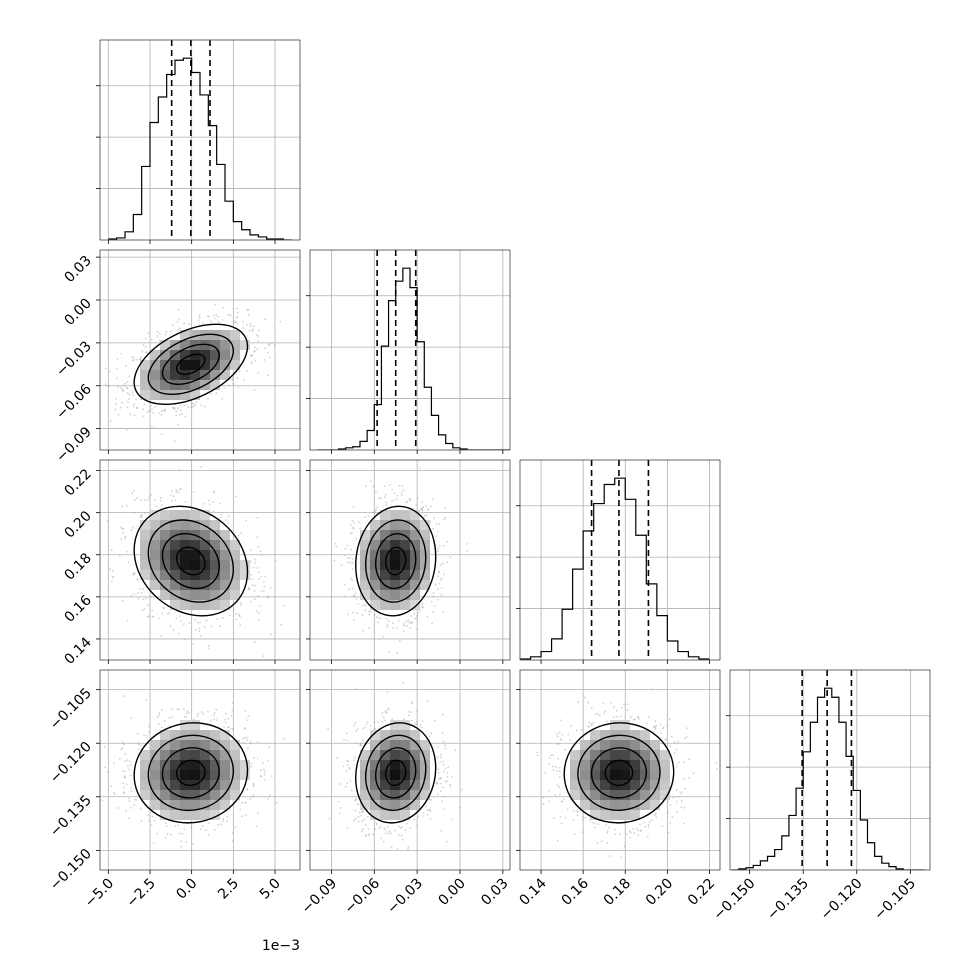 This screenshot has height=970, width=970. Describe the element at coordinates (362, 896) in the screenshot. I see `x-tick-label: −0.06` at that location.